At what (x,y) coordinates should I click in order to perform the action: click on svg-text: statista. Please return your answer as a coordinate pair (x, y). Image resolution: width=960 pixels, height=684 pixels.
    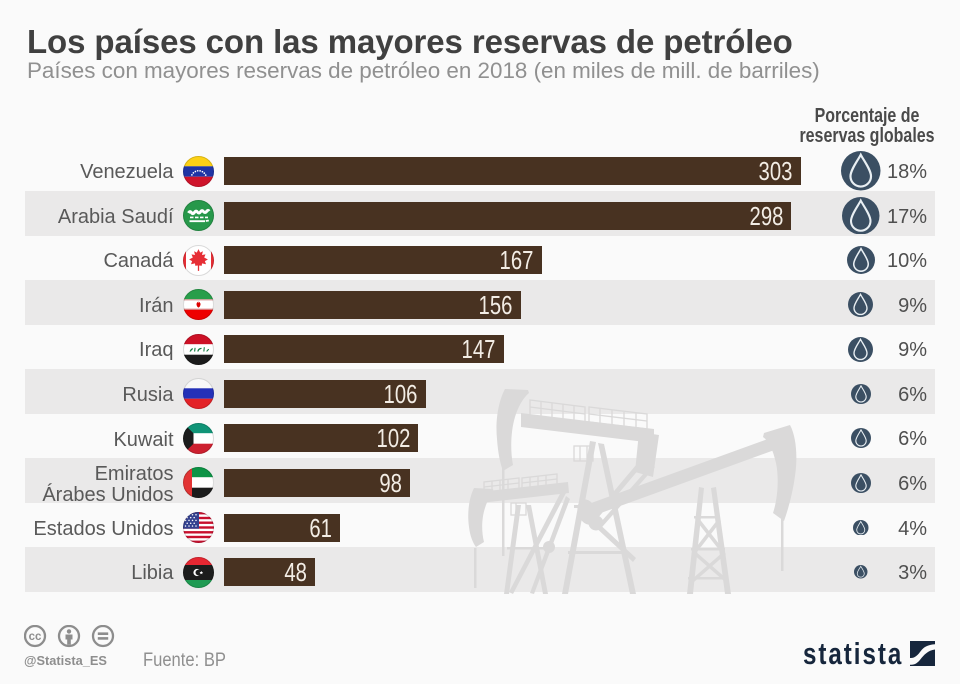
    Looking at the image, I should click on (852, 654).